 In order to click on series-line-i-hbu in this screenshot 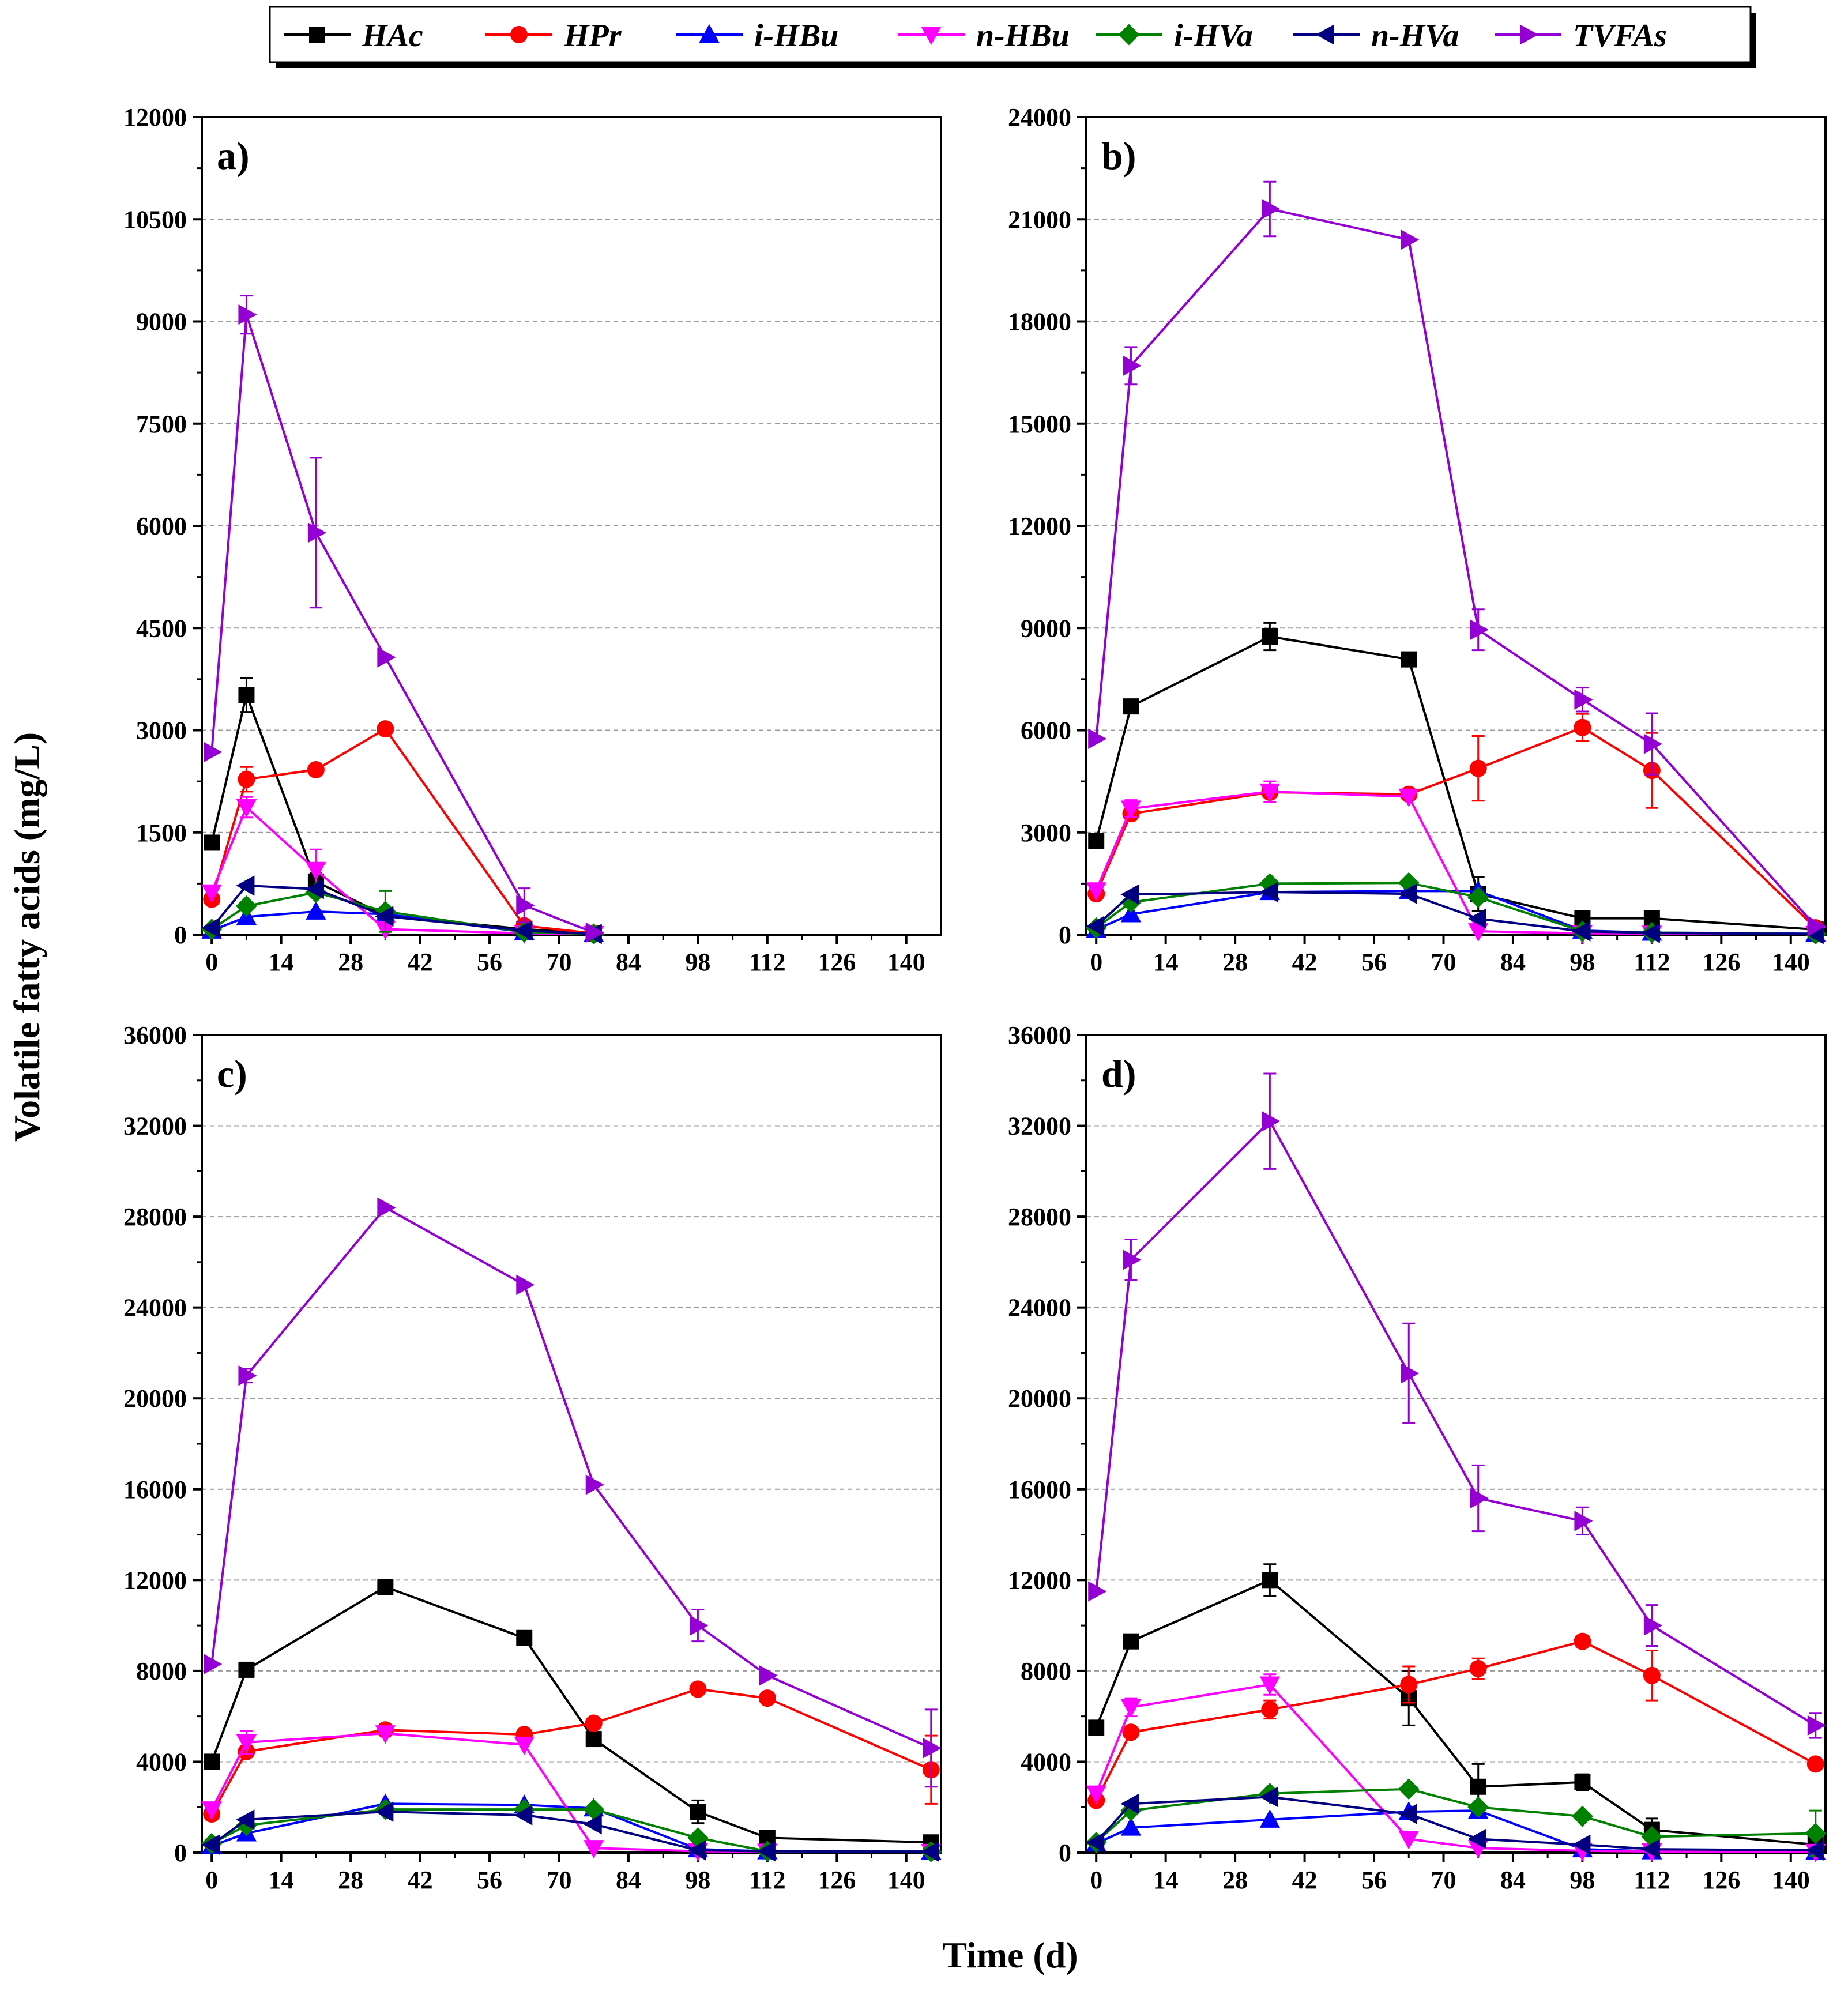, I will do `click(571, 1828)`.